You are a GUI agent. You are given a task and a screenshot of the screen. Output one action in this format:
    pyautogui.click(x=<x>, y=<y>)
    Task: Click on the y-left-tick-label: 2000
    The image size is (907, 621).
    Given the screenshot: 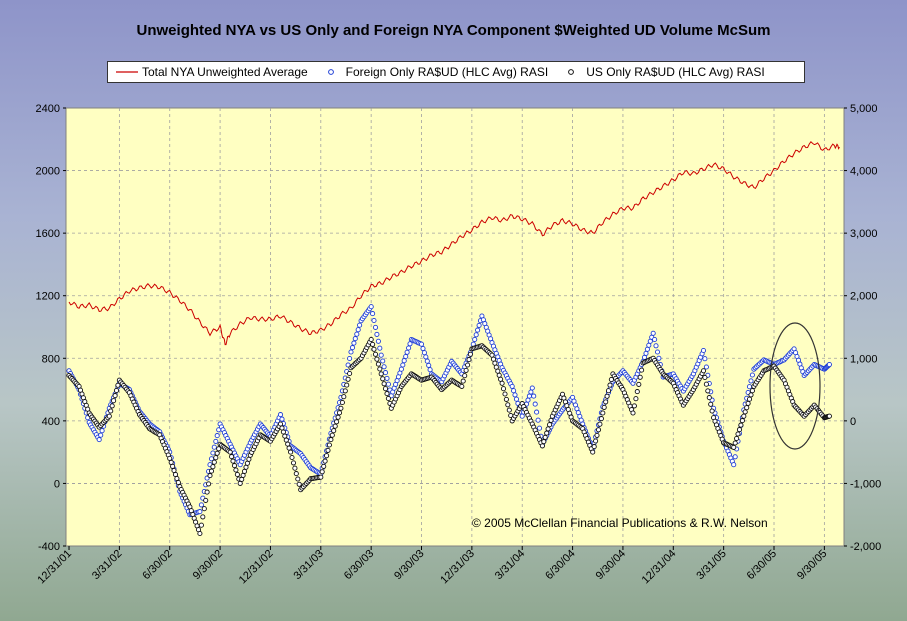 What is the action you would take?
    pyautogui.click(x=48, y=172)
    